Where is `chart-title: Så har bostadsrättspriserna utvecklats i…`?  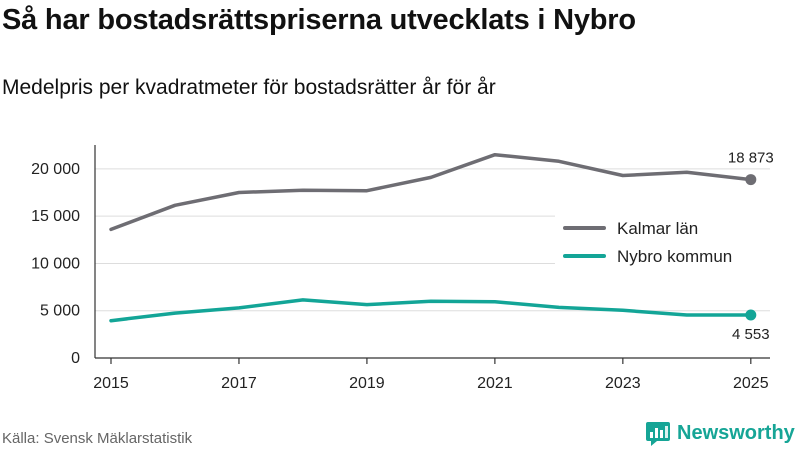 chart-title: Så har bostadsrättspriserna utvecklats i… is located at coordinates (319, 20).